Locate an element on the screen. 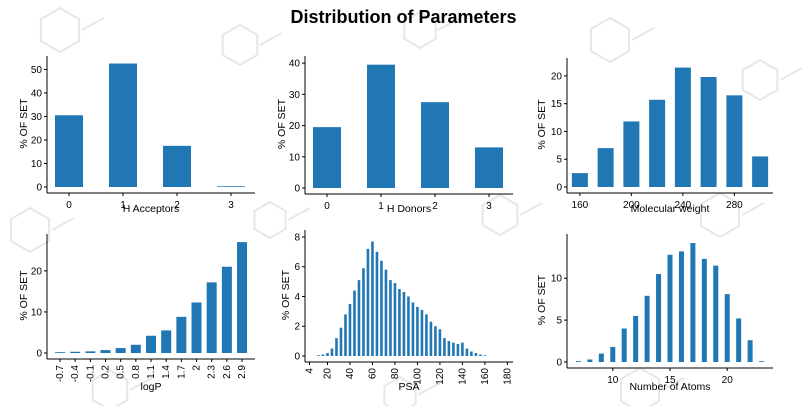 This screenshot has height=406, width=807. x-tick-label: 2.6 is located at coordinates (227, 372).